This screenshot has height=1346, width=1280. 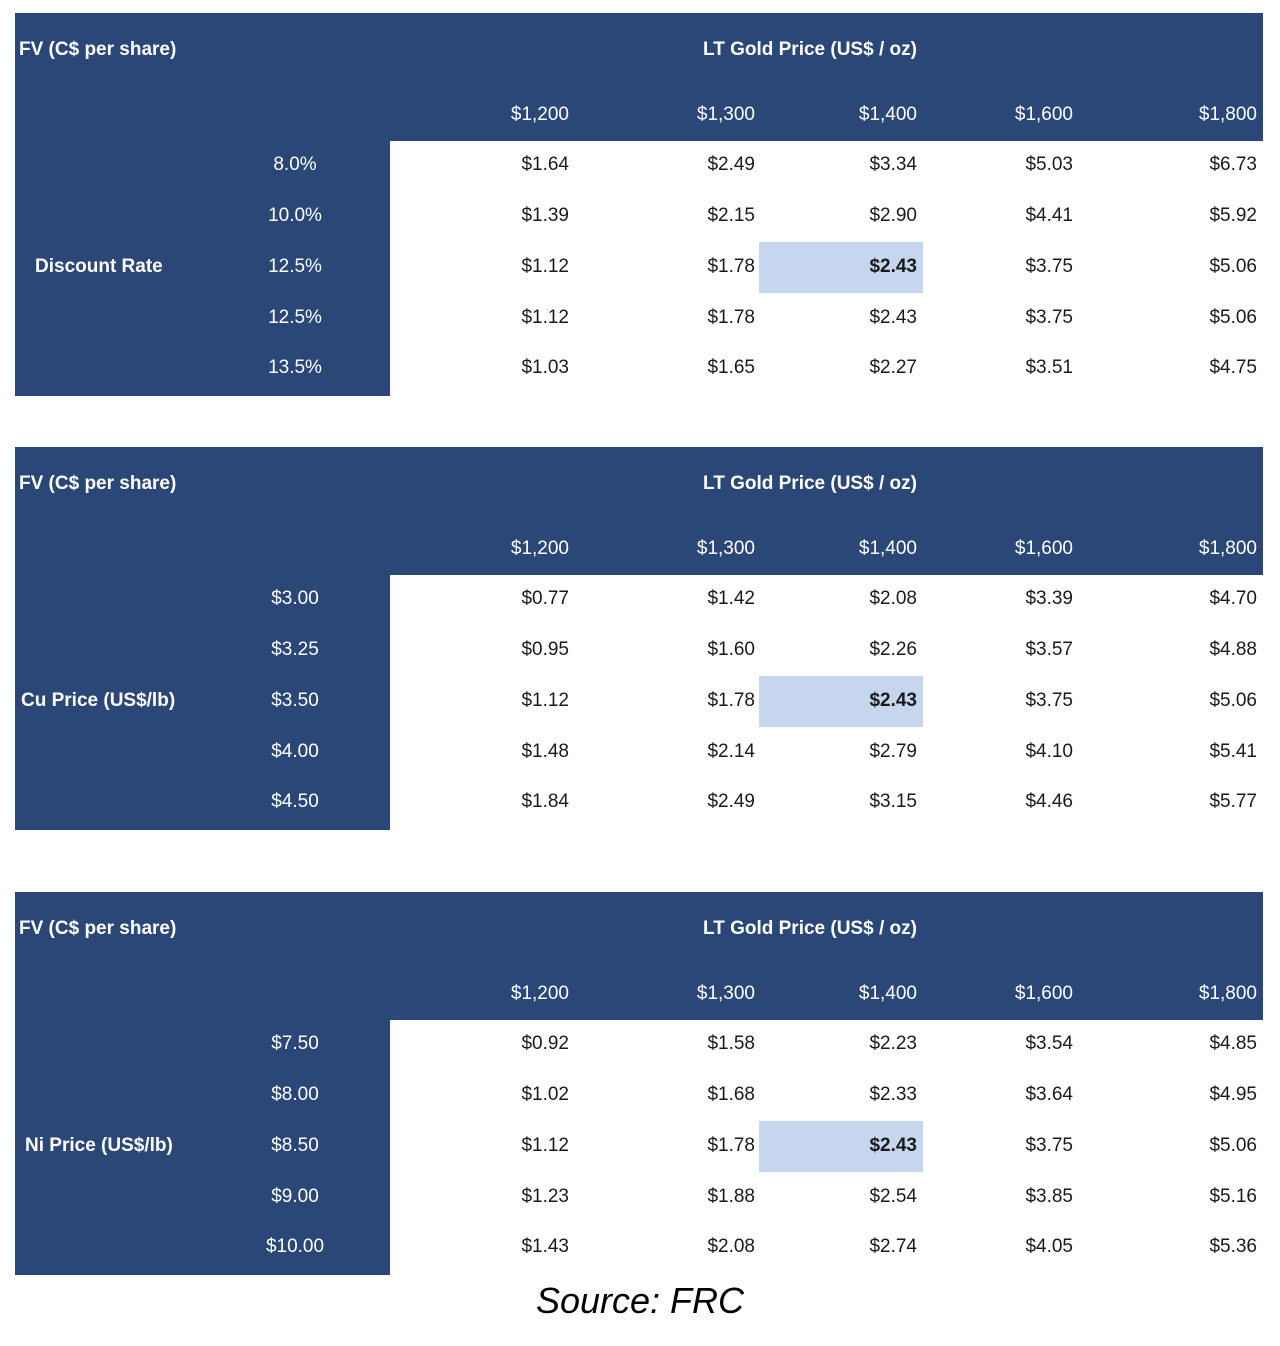 What do you see at coordinates (545, 164) in the screenshot?
I see `table-cell: $1.64` at bounding box center [545, 164].